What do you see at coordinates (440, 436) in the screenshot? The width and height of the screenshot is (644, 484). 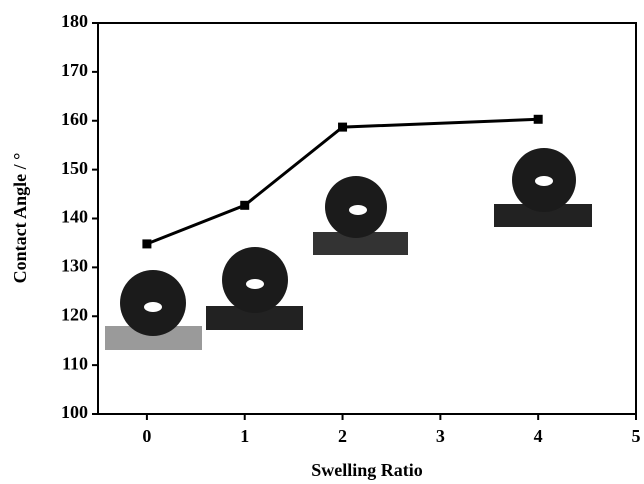 I see `x-tick-label: 3` at bounding box center [440, 436].